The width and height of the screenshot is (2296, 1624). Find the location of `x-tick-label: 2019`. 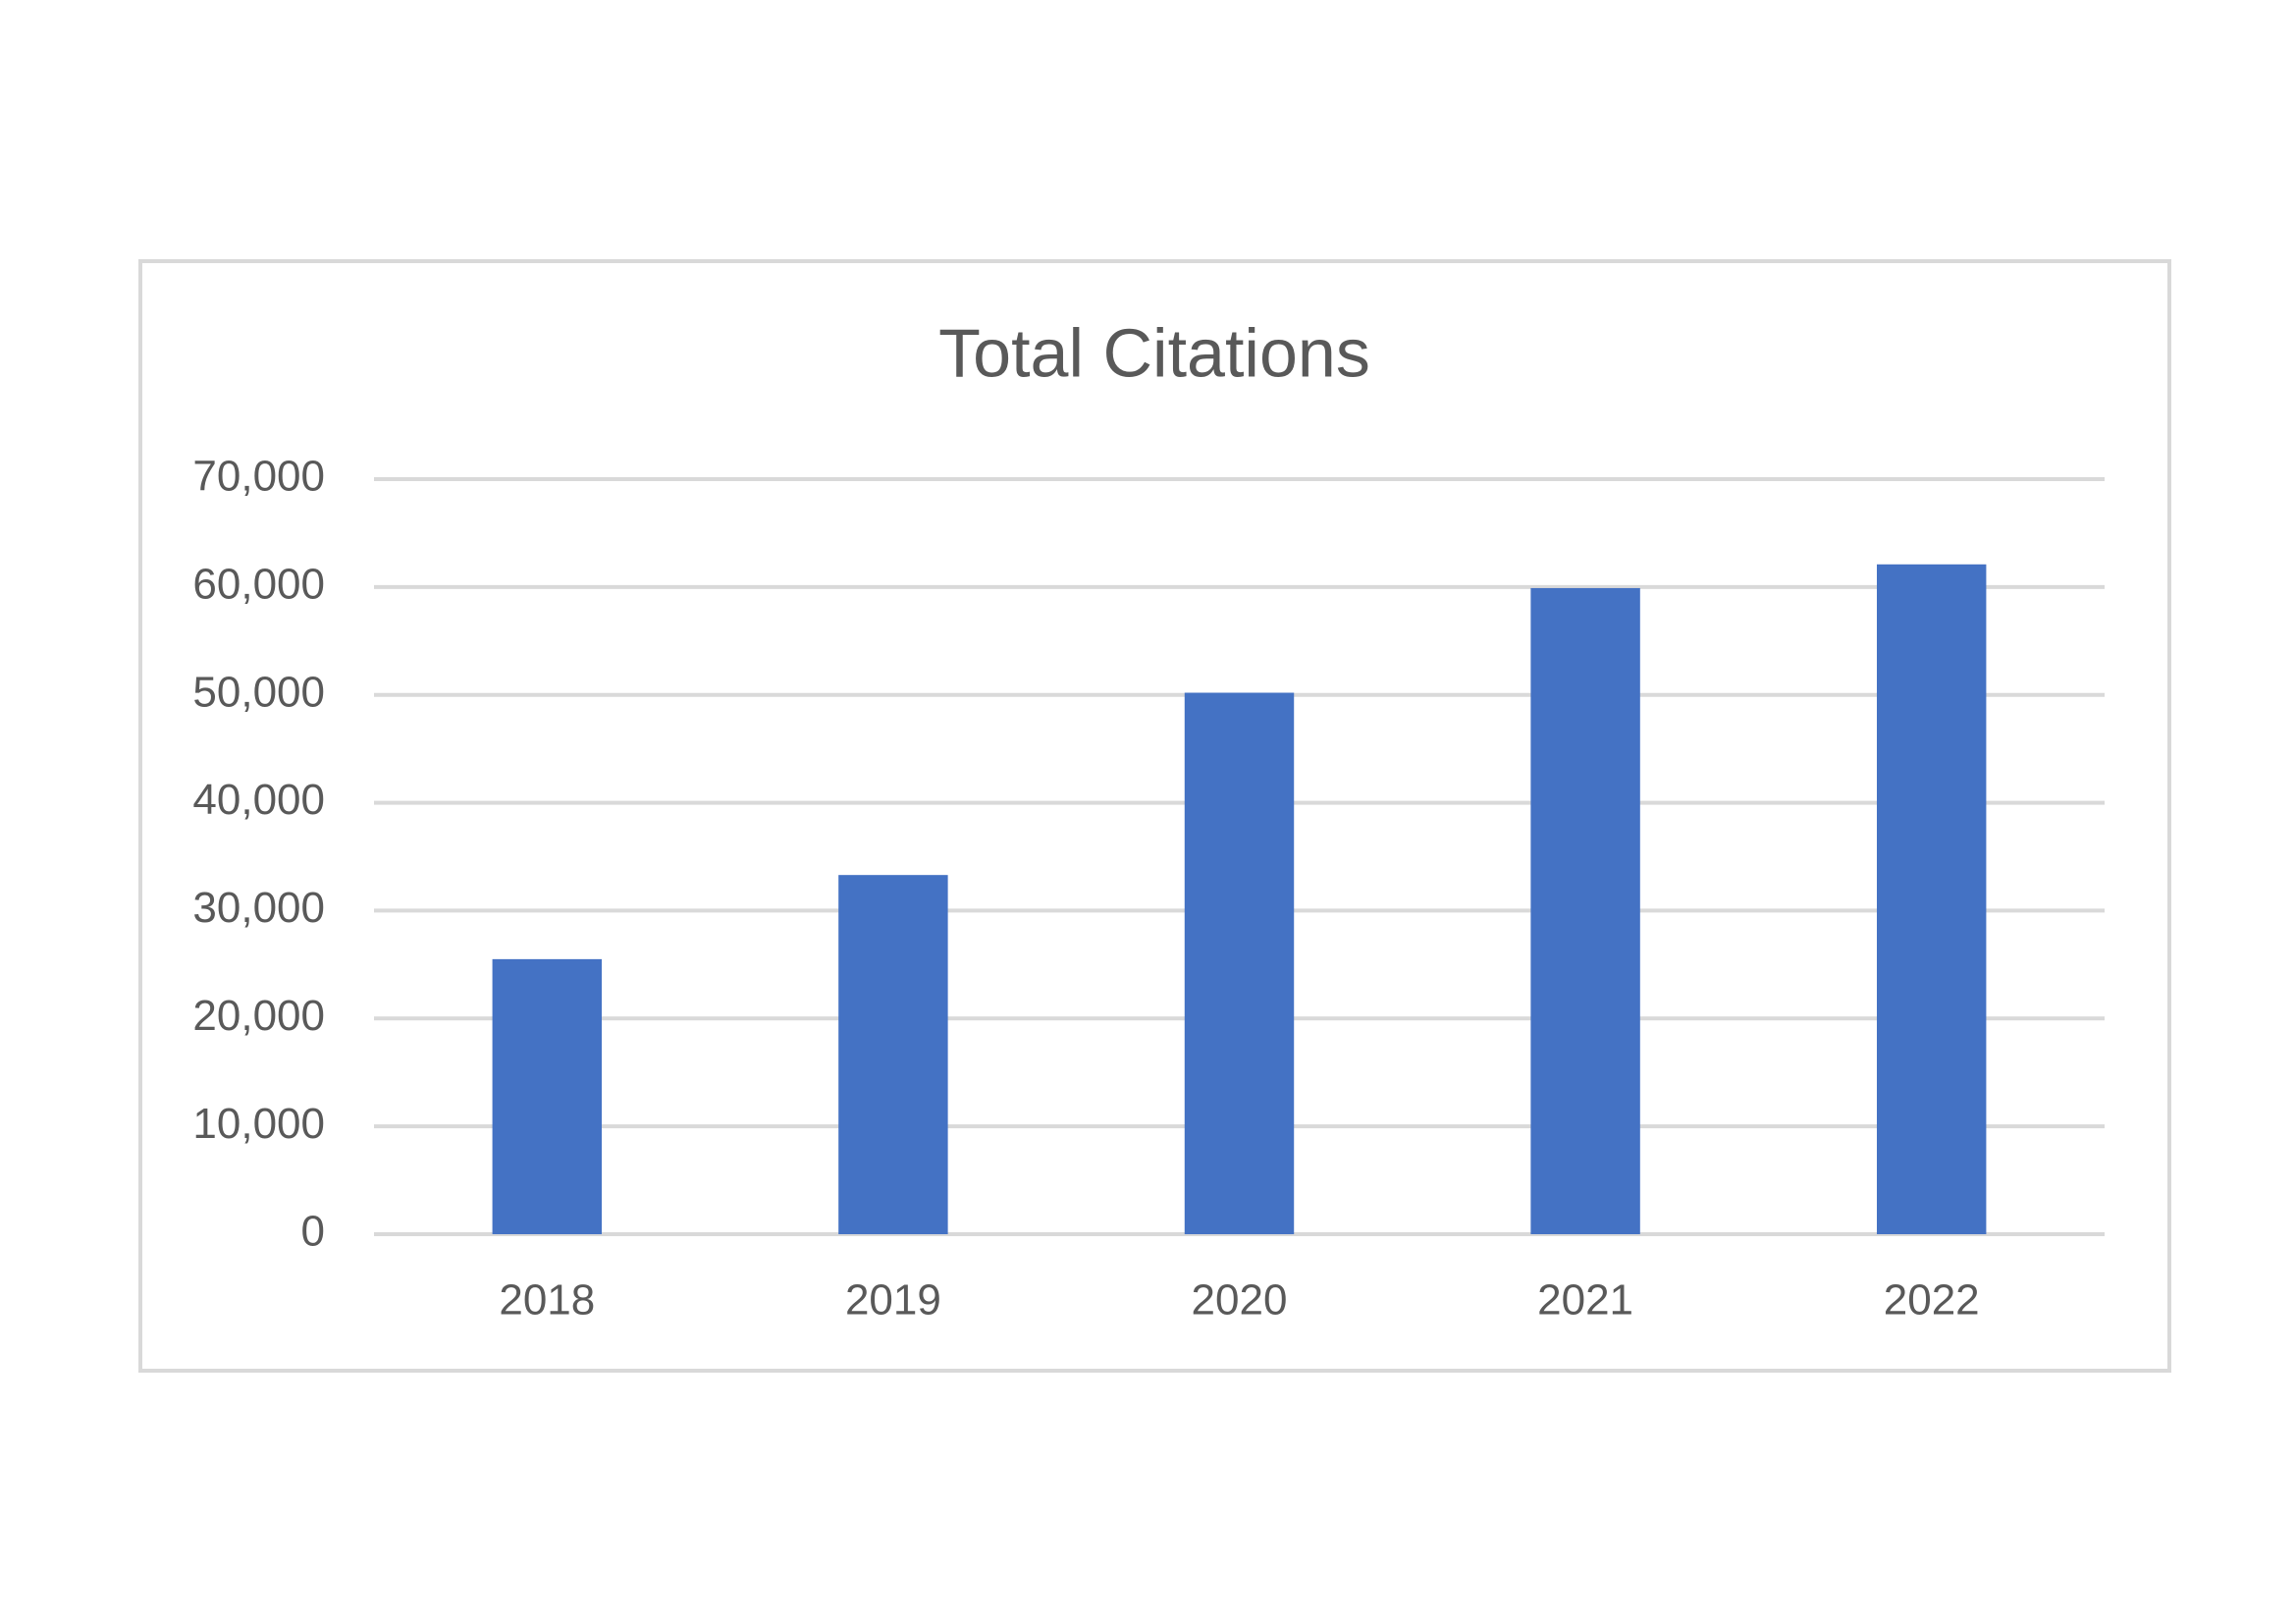

x-tick-label: 2019 is located at coordinates (893, 1300).